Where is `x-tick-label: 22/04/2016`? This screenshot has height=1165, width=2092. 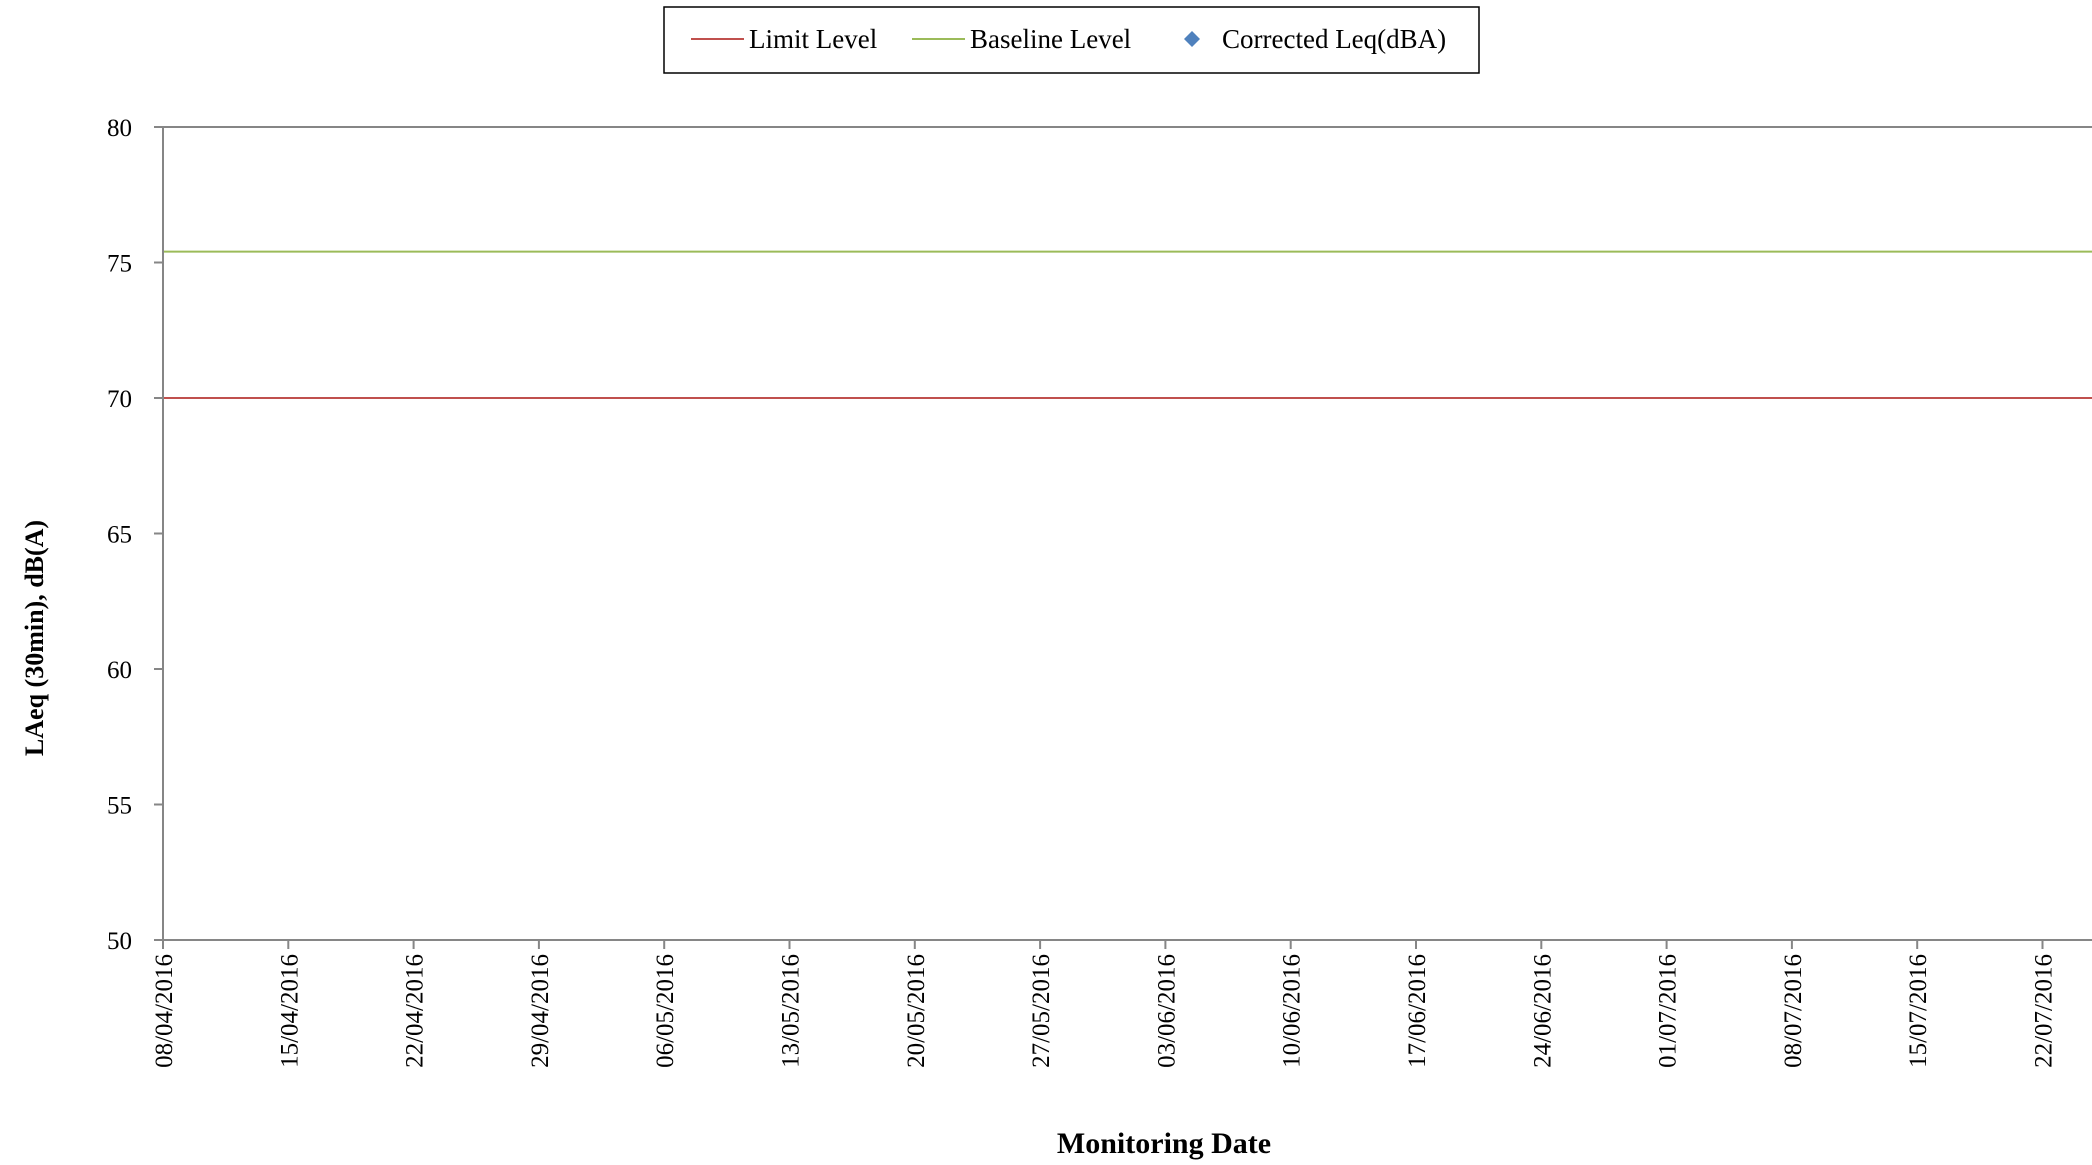
x-tick-label: 22/04/2016 is located at coordinates (415, 1011).